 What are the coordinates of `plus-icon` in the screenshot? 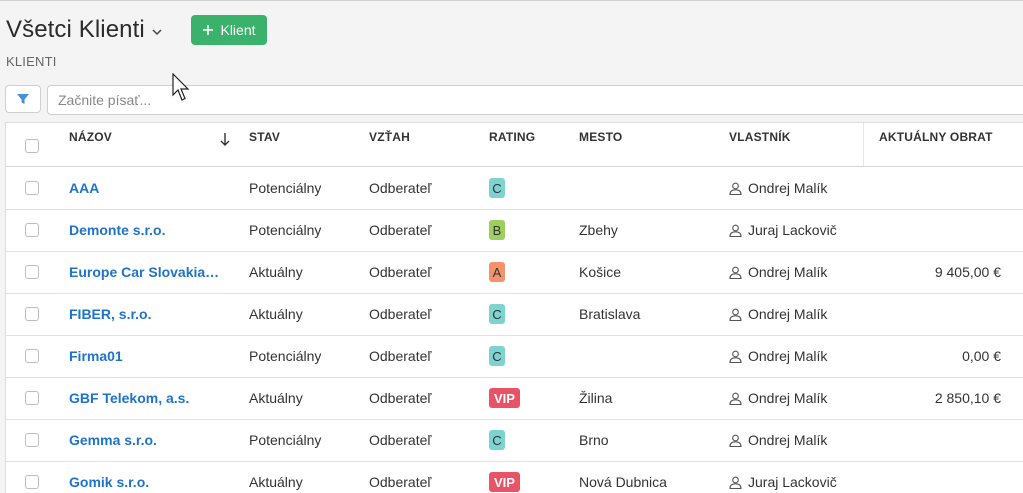 It's located at (208, 30).